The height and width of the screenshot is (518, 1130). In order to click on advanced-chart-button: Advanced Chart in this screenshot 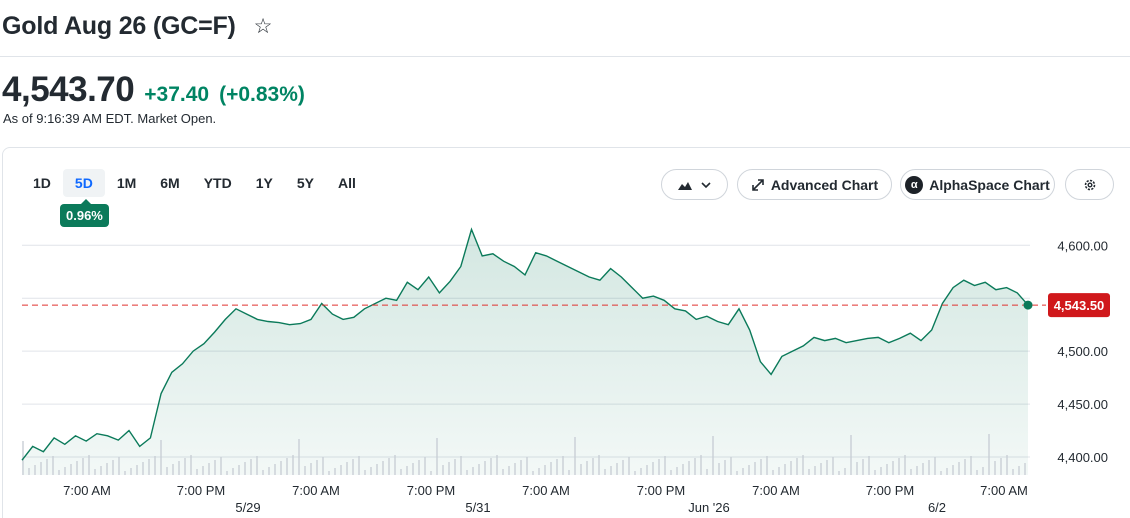, I will do `click(814, 184)`.